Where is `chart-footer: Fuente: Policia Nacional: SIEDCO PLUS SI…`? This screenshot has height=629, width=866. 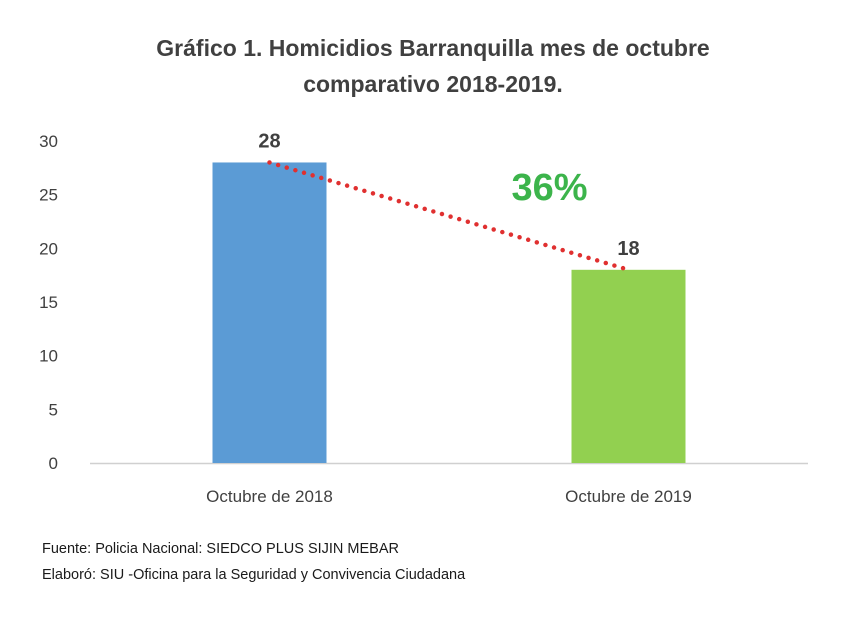
chart-footer: Fuente: Policia Nacional: SIEDCO PLUS SI… is located at coordinates (253, 562).